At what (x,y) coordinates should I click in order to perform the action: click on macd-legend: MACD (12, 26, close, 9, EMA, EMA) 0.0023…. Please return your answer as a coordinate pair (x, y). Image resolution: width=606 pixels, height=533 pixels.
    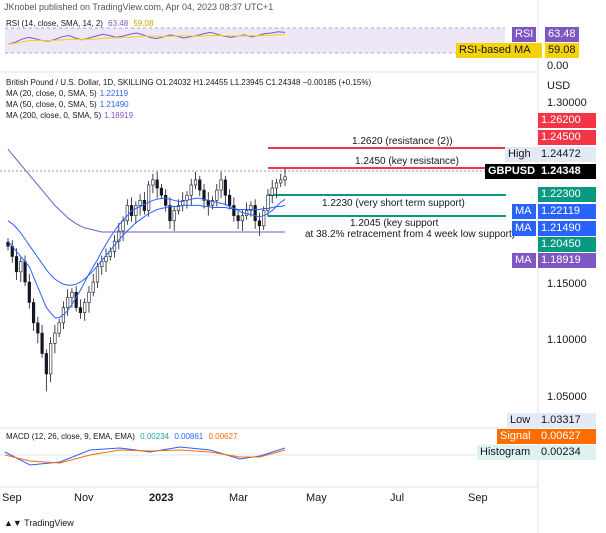
    Looking at the image, I should click on (121, 436).